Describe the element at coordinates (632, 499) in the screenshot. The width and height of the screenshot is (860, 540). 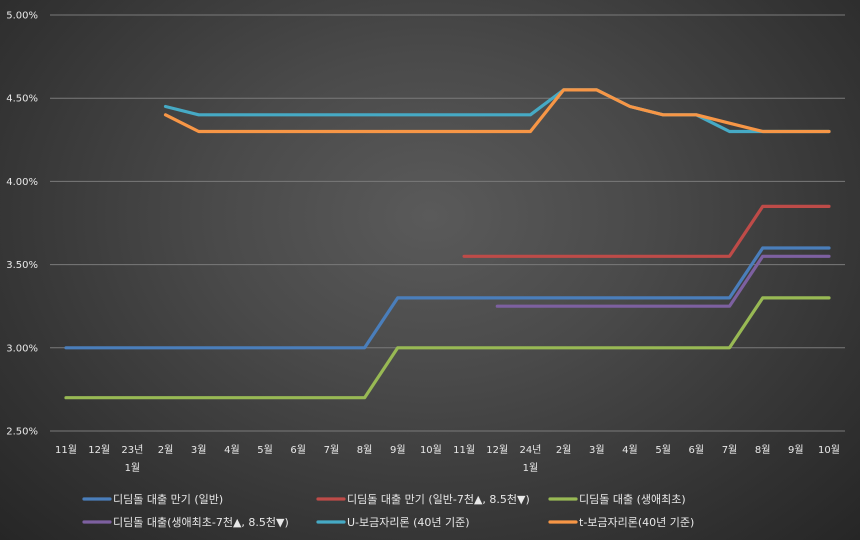
I see `legend-label: 디딤돌 대출 (생애최초)` at that location.